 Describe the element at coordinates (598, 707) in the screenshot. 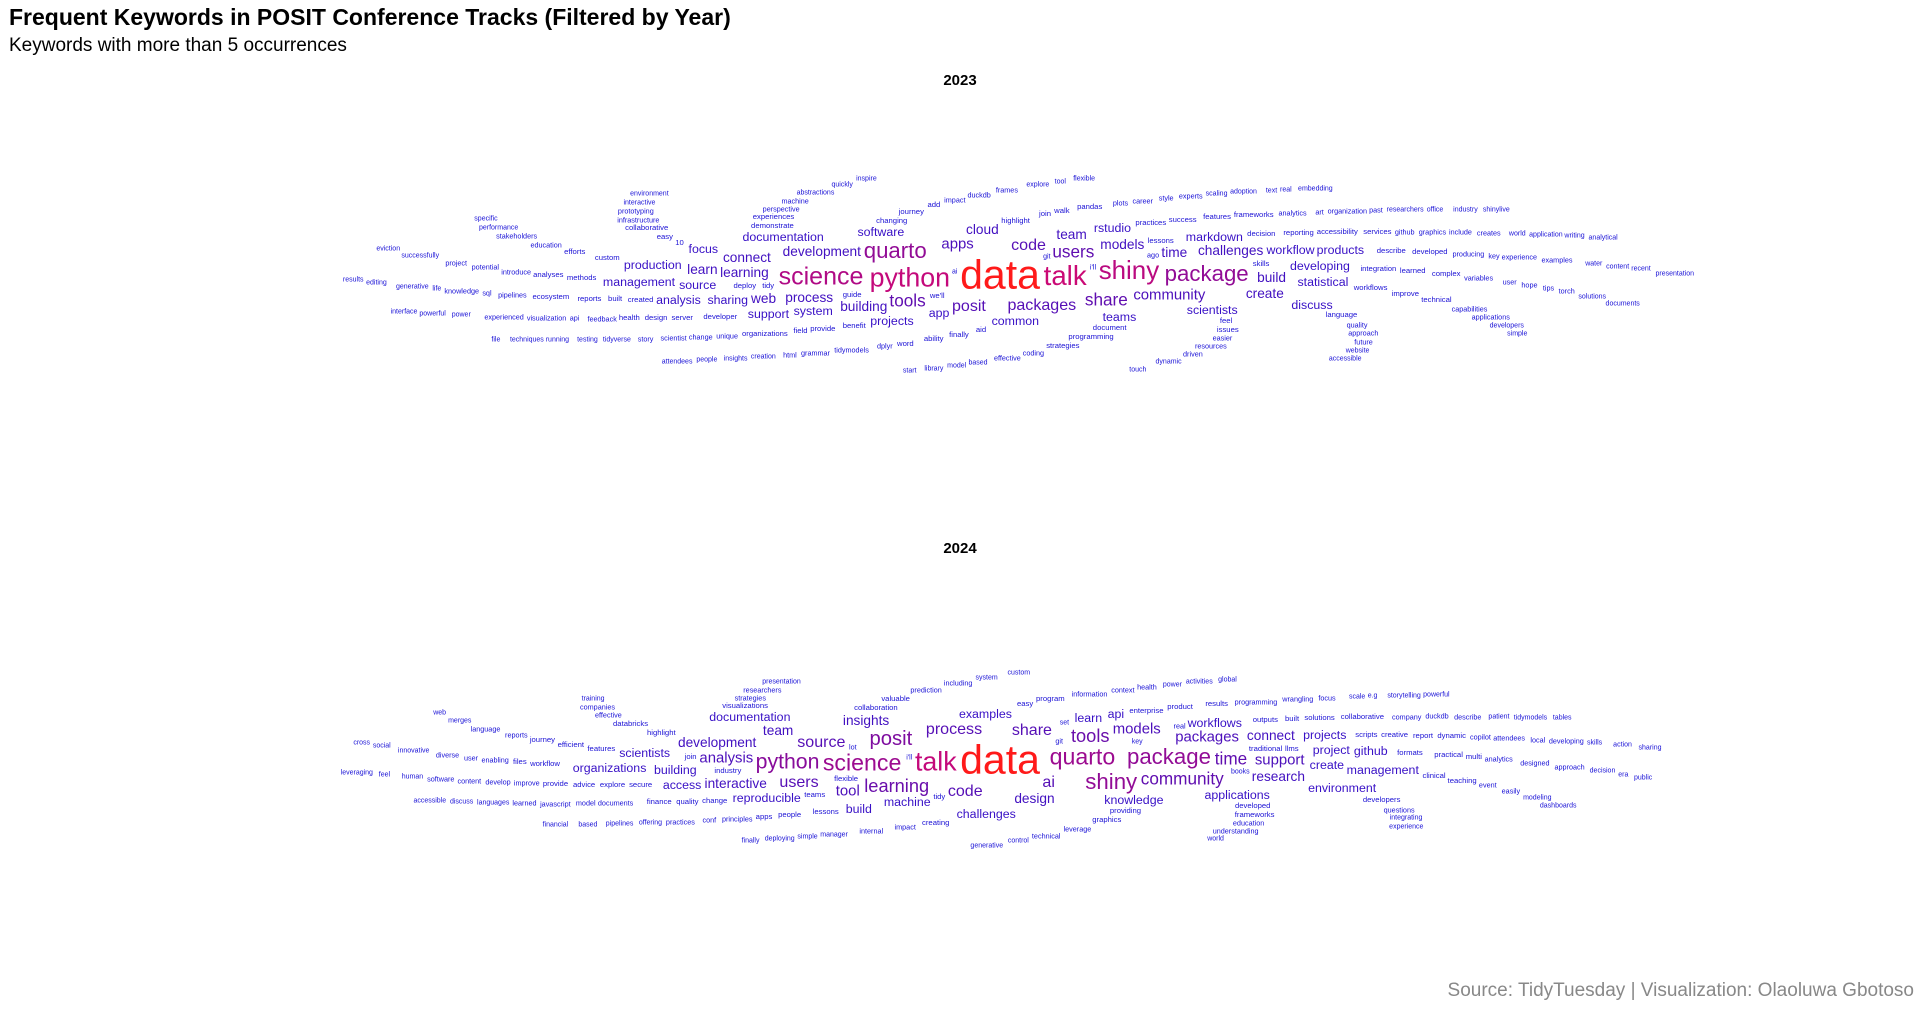

I see `word-companies: companies` at that location.